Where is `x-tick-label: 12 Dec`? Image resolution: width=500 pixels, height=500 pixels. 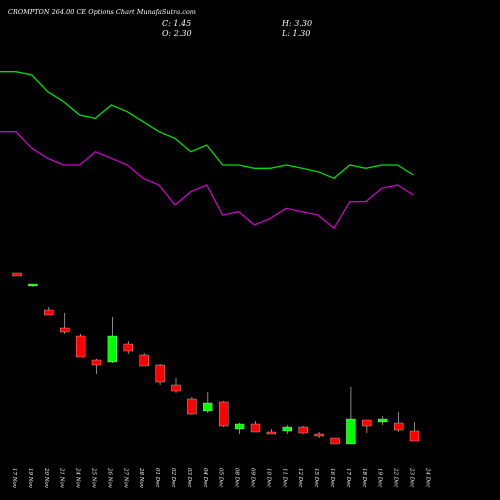
x-tick-label: 12 Dec is located at coordinates (300, 478).